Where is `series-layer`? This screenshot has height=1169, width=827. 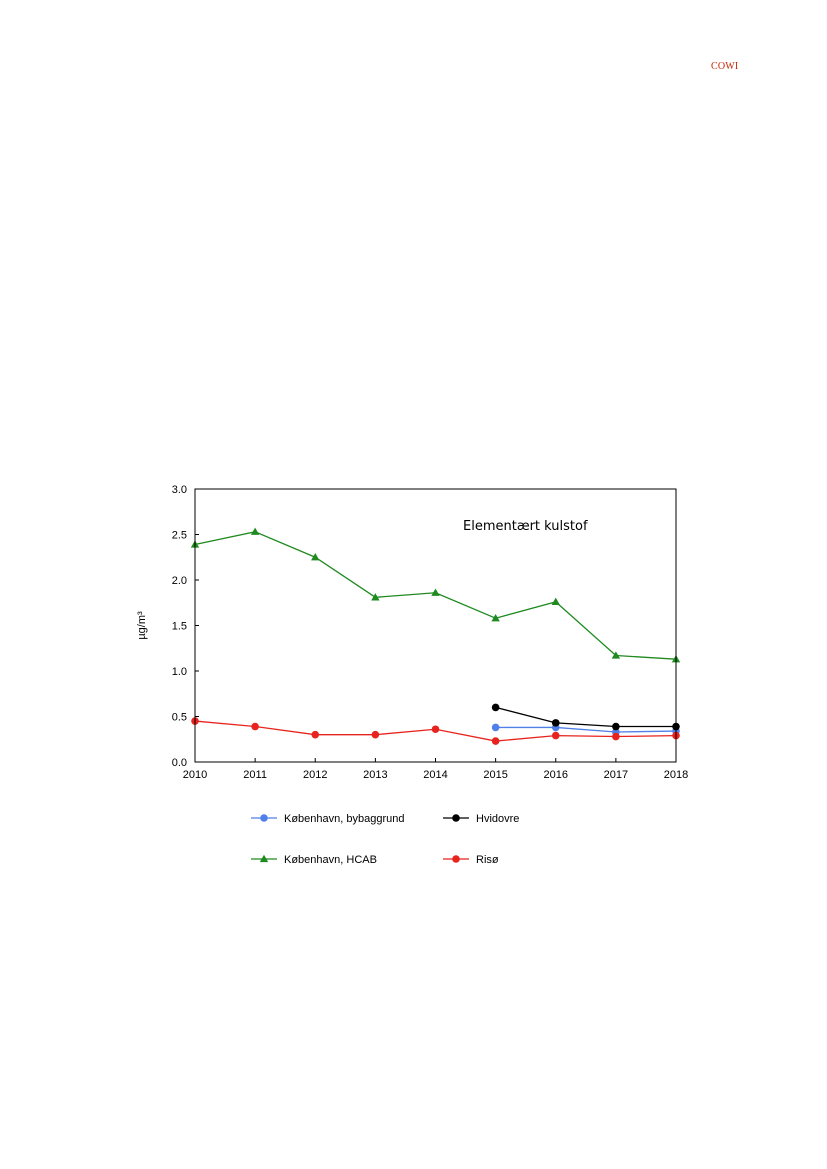 series-layer is located at coordinates (435, 636).